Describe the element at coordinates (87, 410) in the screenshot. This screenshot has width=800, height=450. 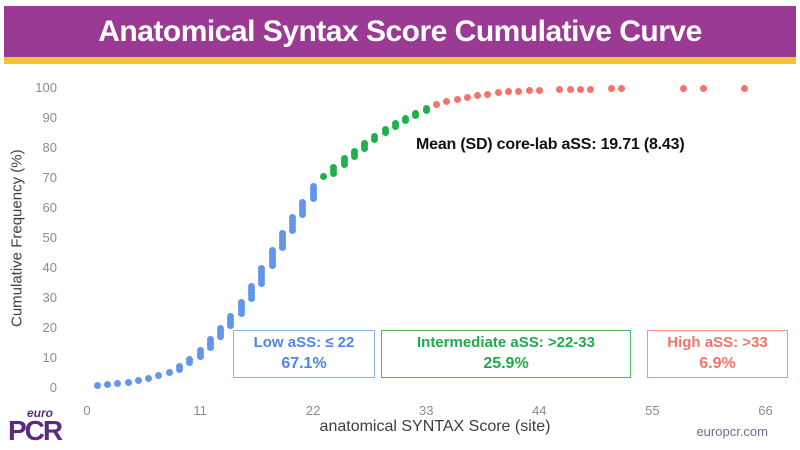
I see `x-tick-0: 0` at that location.